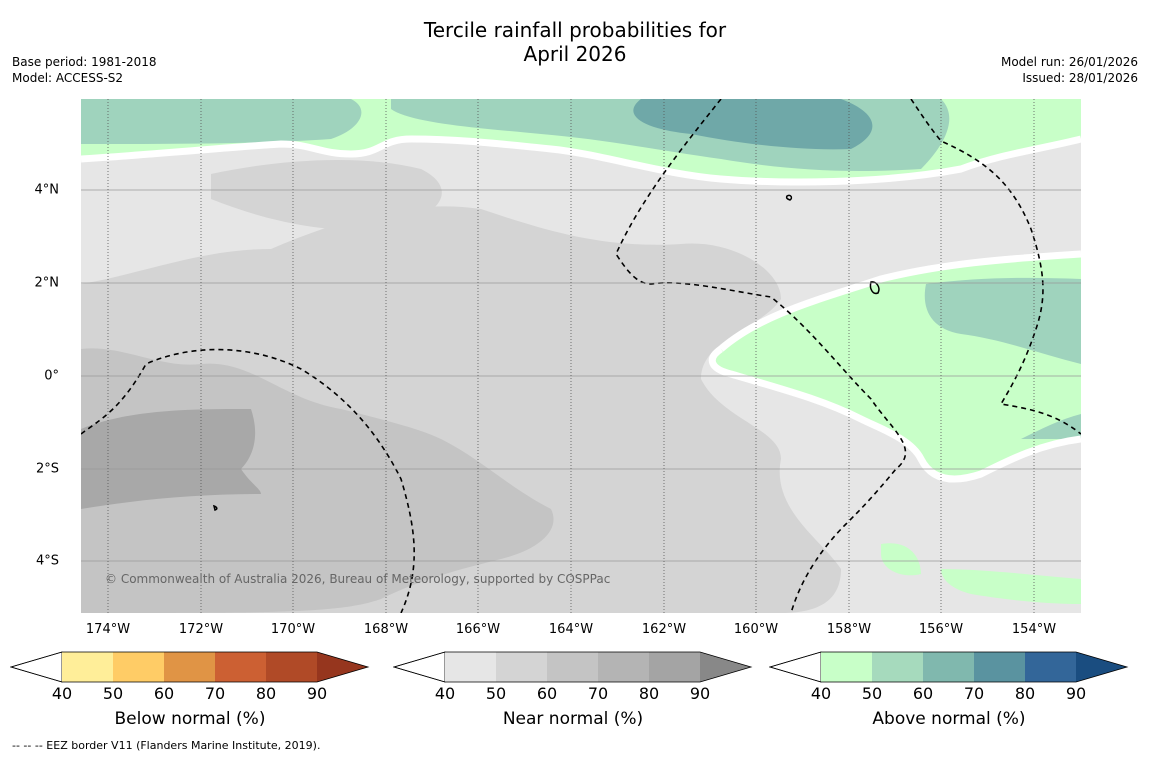 This screenshot has width=1150, height=758. Describe the element at coordinates (872, 693) in the screenshot. I see `colorbar-above-tick: 50` at that location.